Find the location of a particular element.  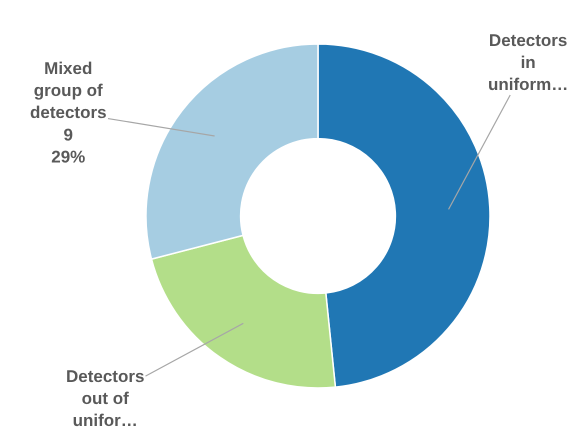

data-label: 9 29% is located at coordinates (68, 145).